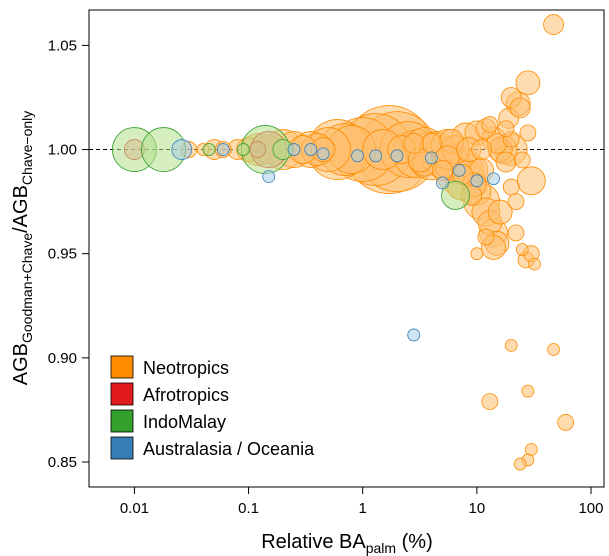  What do you see at coordinates (62, 45) in the screenshot?
I see `y-tick-label: 1.05` at bounding box center [62, 45].